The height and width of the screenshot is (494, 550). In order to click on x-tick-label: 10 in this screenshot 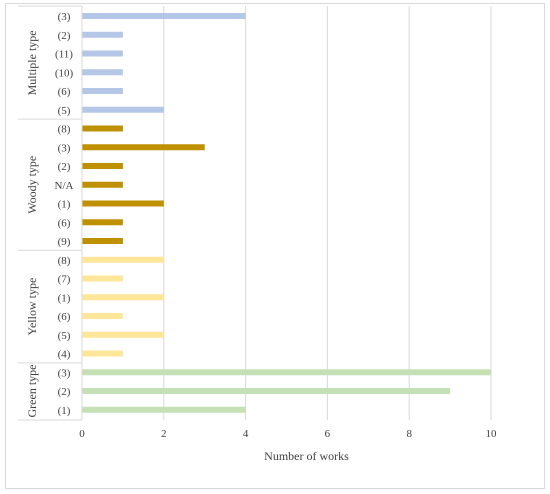, I will do `click(492, 434)`.